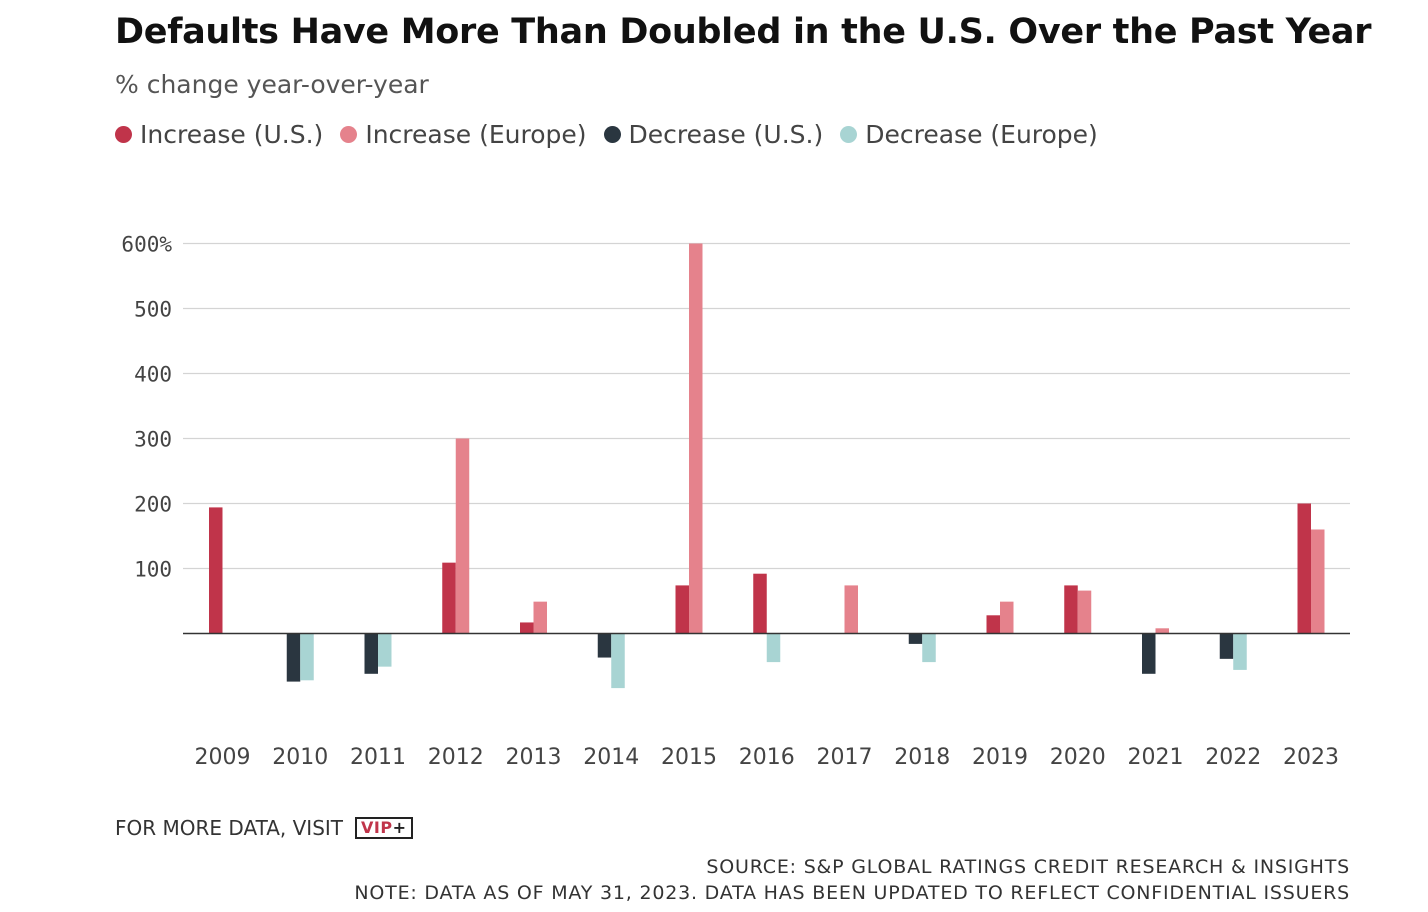 Image resolution: width=1428 pixels, height=912 pixels. I want to click on bar-europe-2023, so click(1318, 581).